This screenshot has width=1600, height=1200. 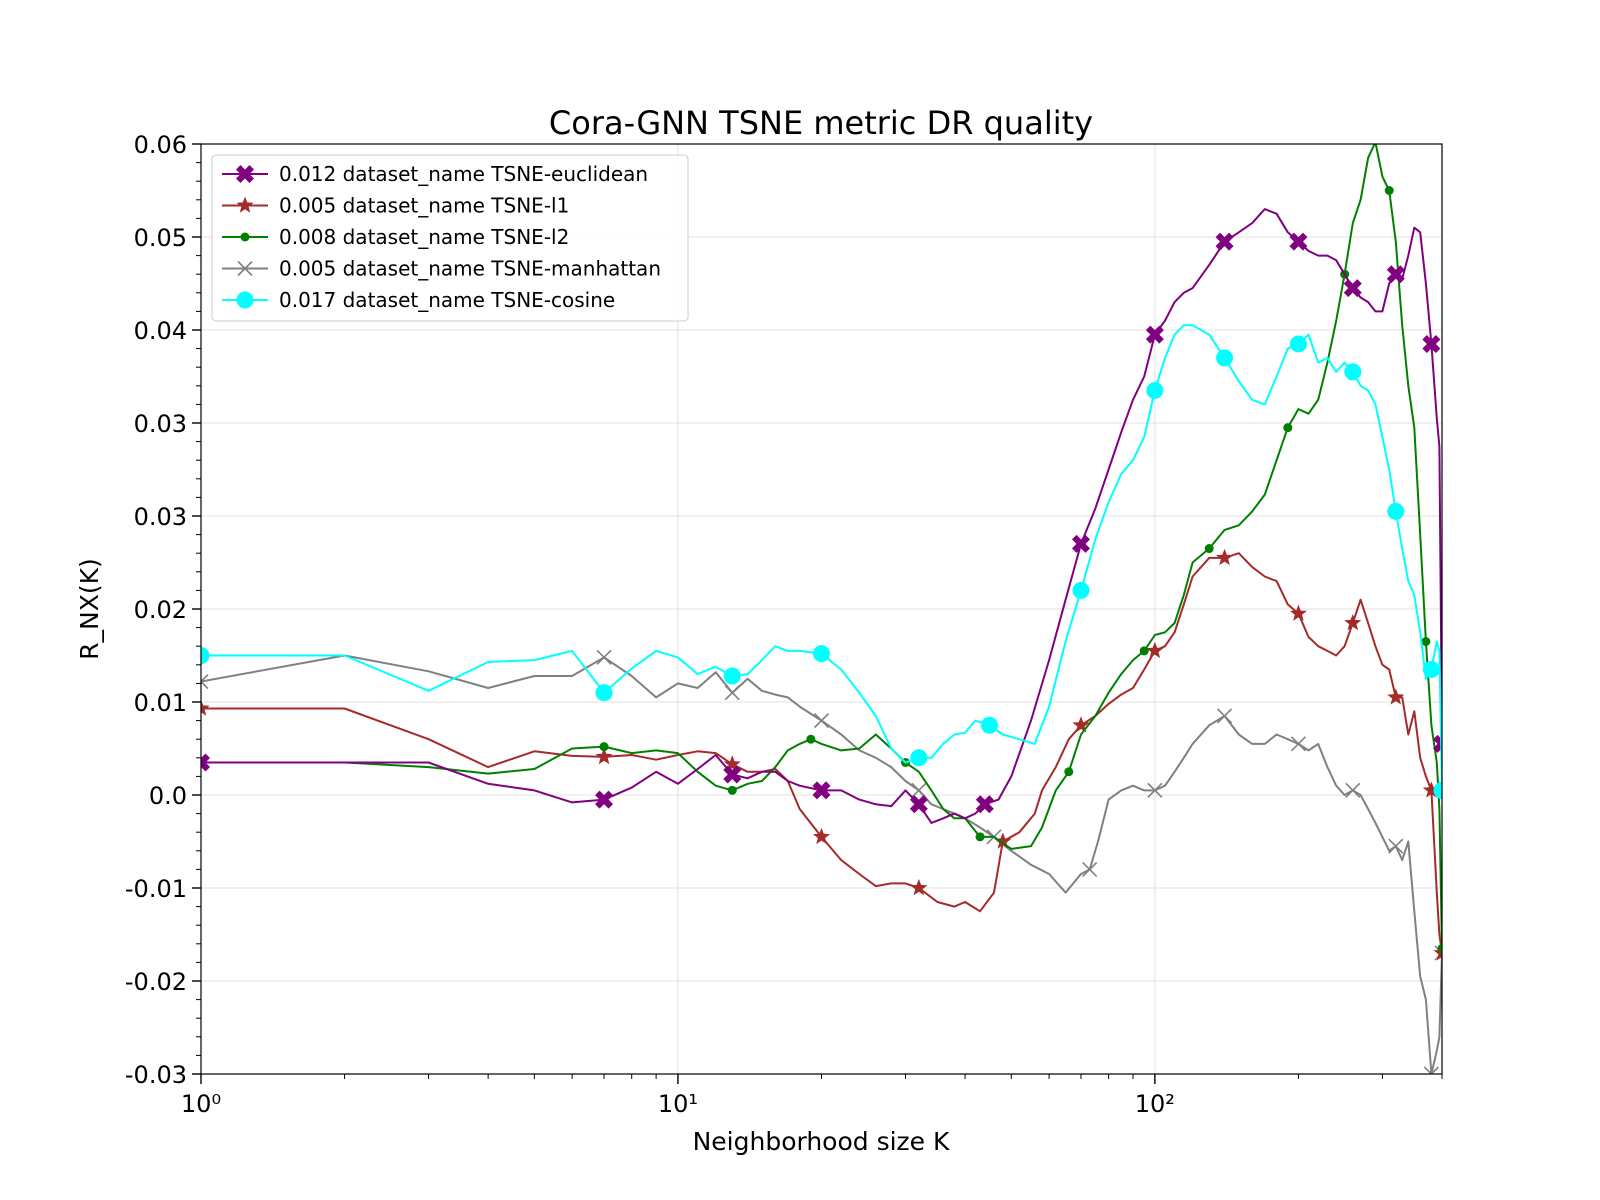 What do you see at coordinates (160, 145) in the screenshot?
I see `y-tick-label: 0.06` at bounding box center [160, 145].